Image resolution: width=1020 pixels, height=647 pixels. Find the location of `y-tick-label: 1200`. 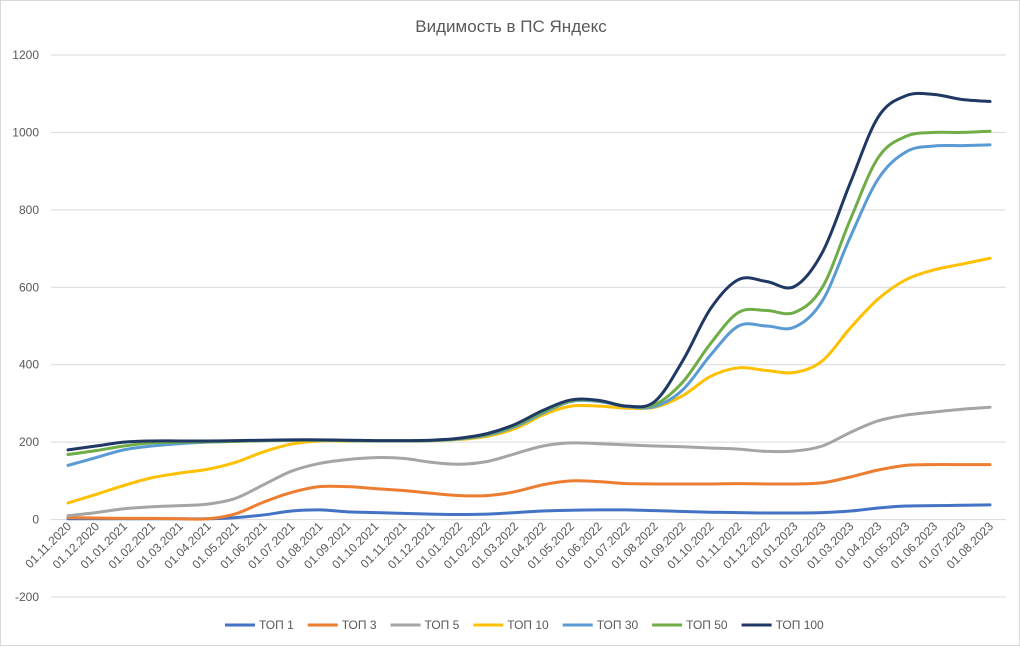

y-tick-label: 1200 is located at coordinates (25, 55).